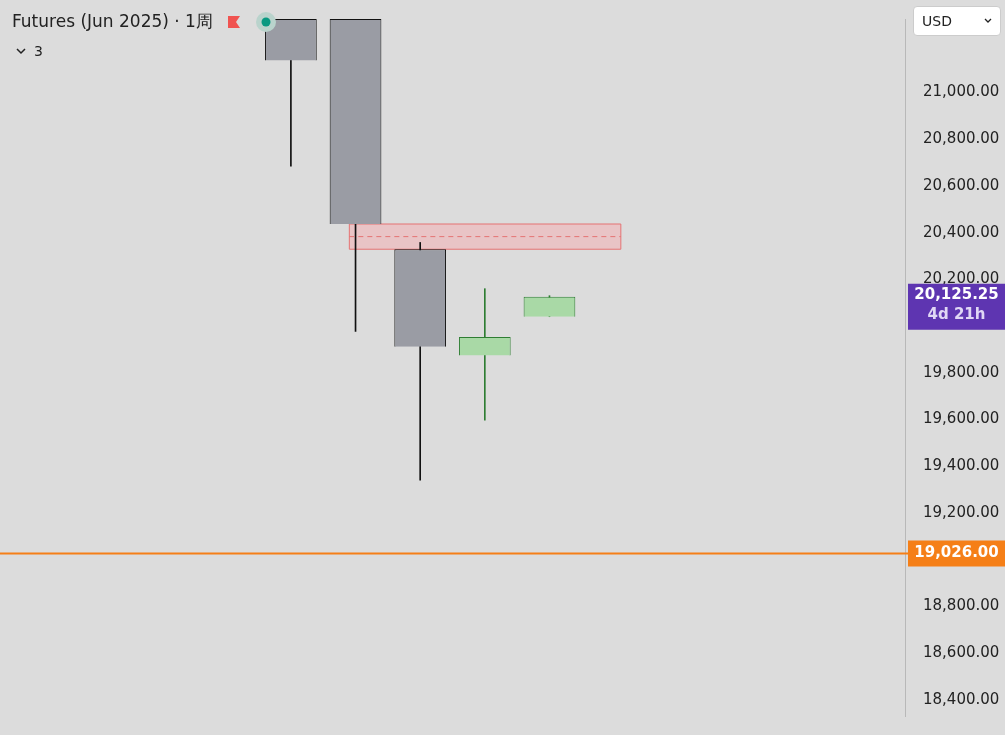 This screenshot has width=1005, height=735. I want to click on y-tick-label: 20,800.00, so click(961, 138).